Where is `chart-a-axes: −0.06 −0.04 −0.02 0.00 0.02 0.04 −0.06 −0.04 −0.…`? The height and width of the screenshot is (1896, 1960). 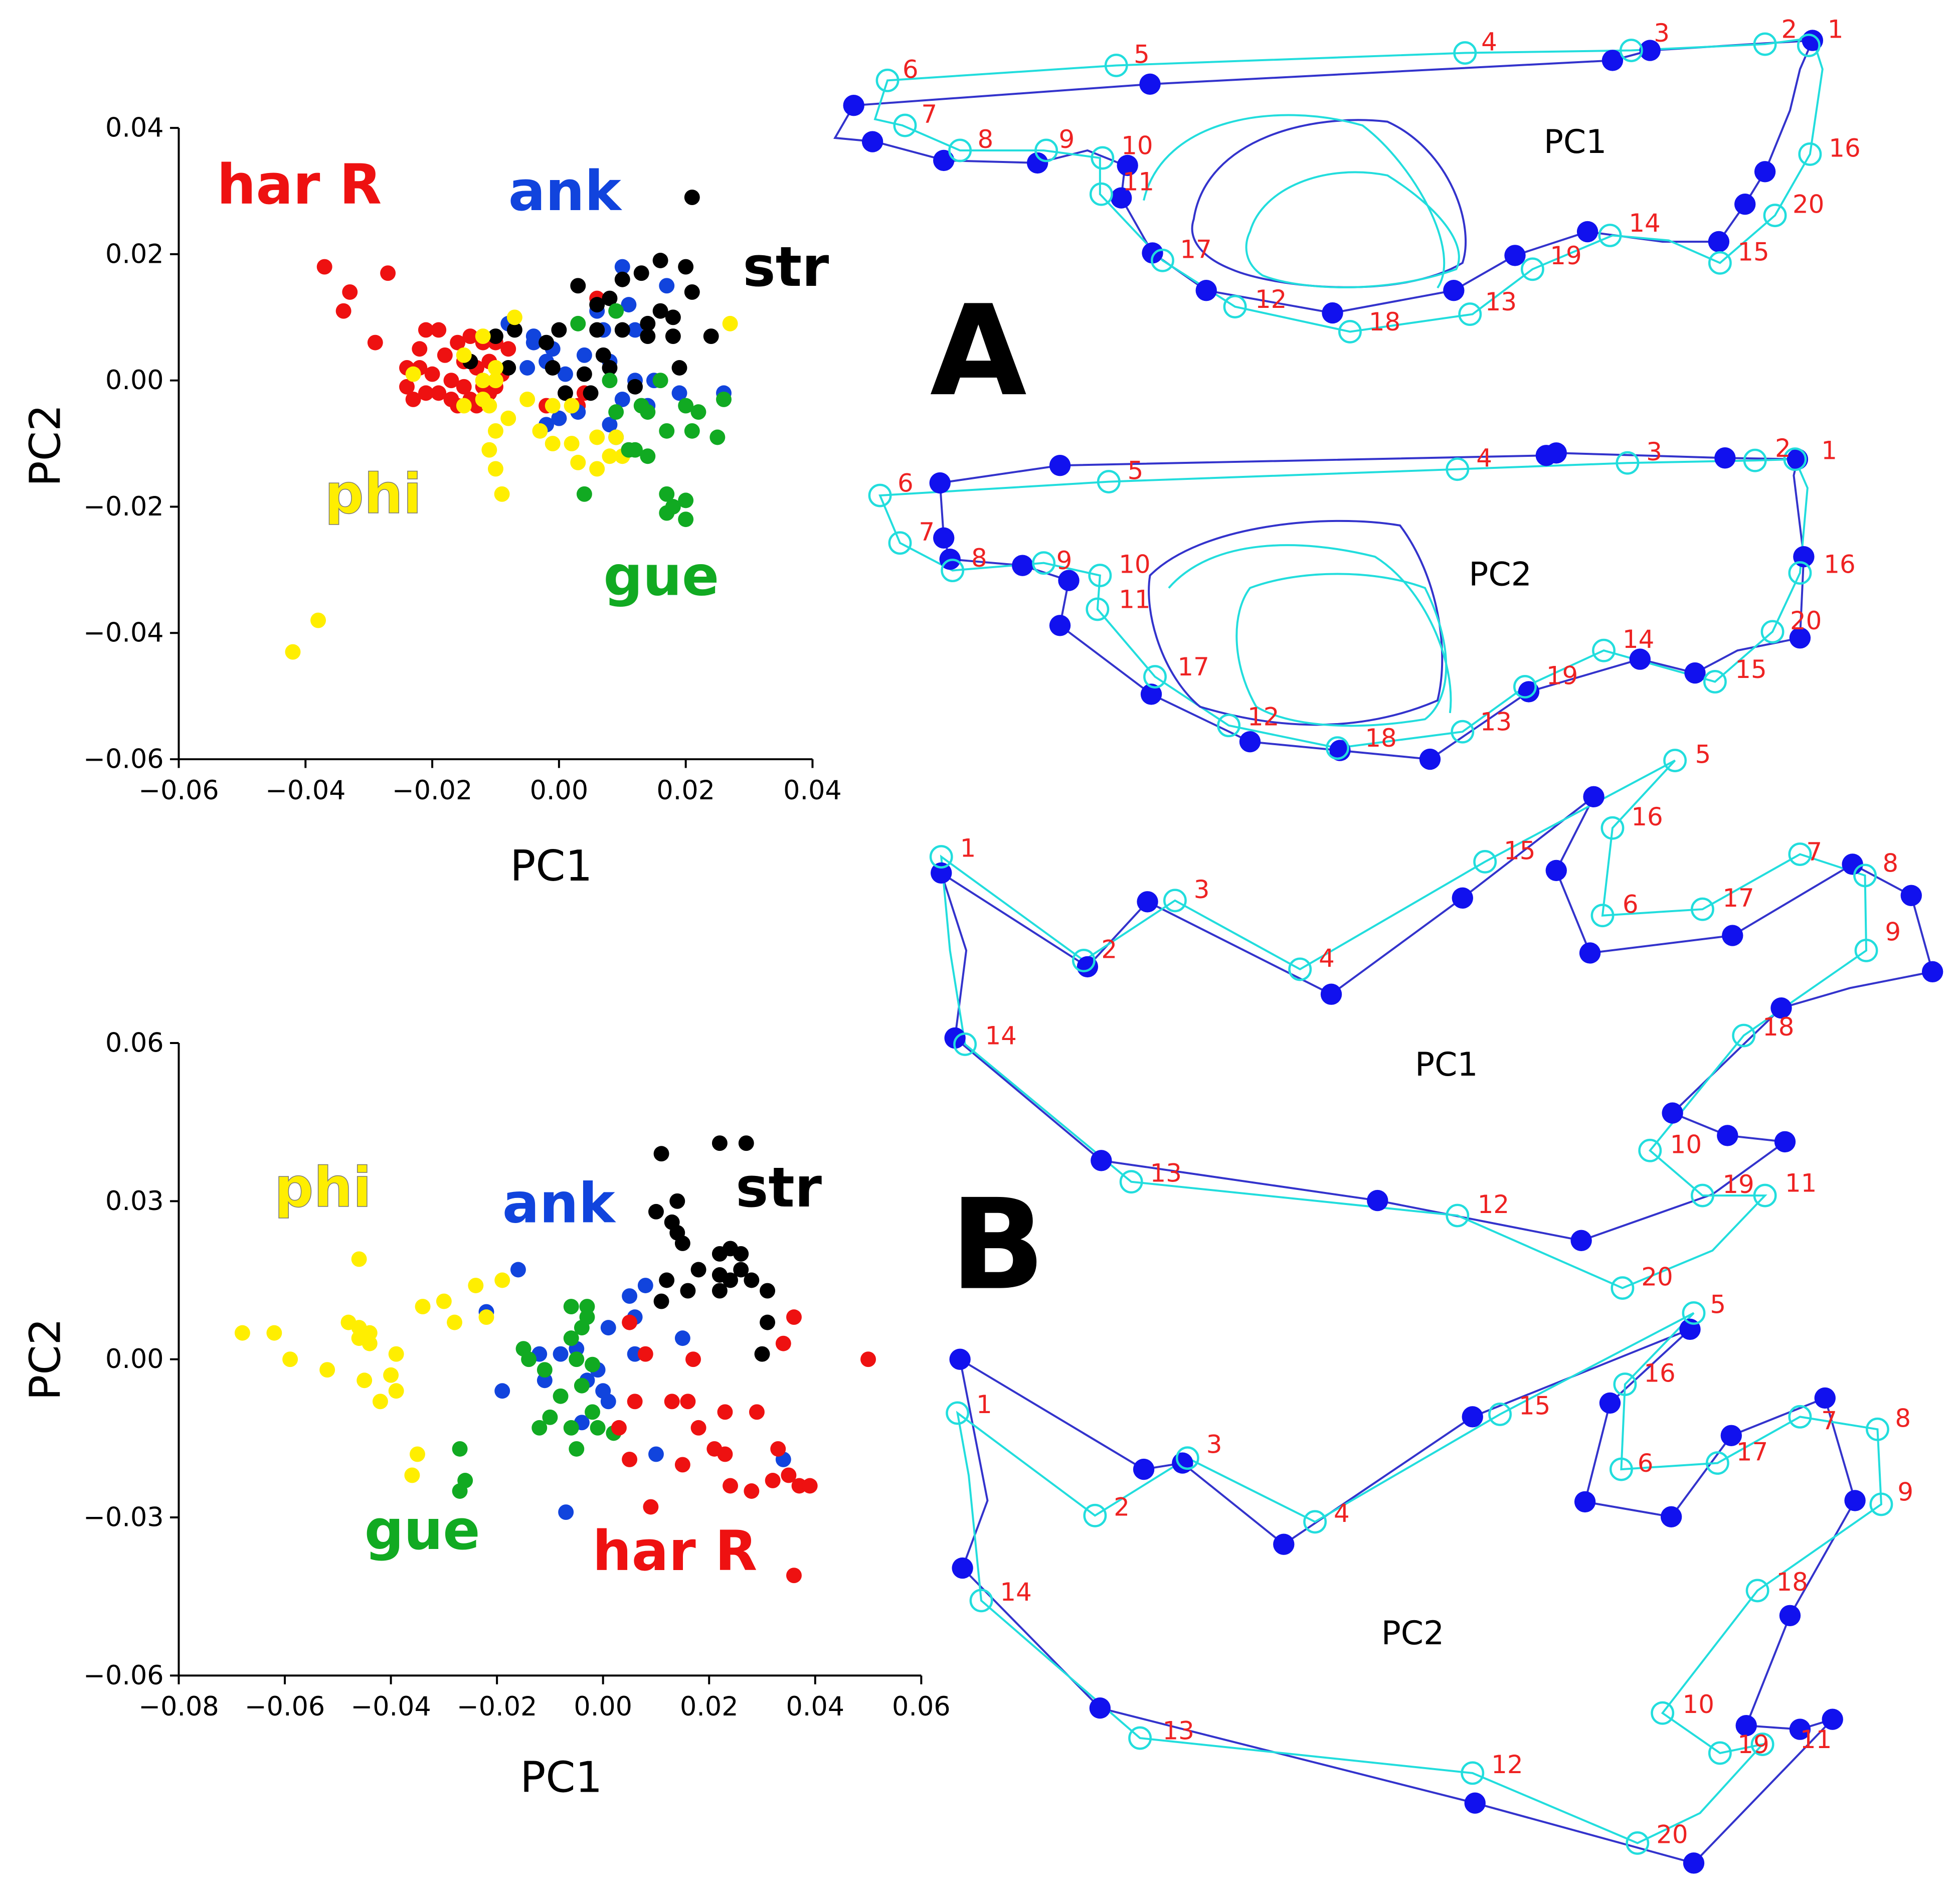
chart-a-axes: −0.06 −0.04 −0.02 0.00 0.02 0.04 −0.06 −0.04 −0.… is located at coordinates (463, 459).